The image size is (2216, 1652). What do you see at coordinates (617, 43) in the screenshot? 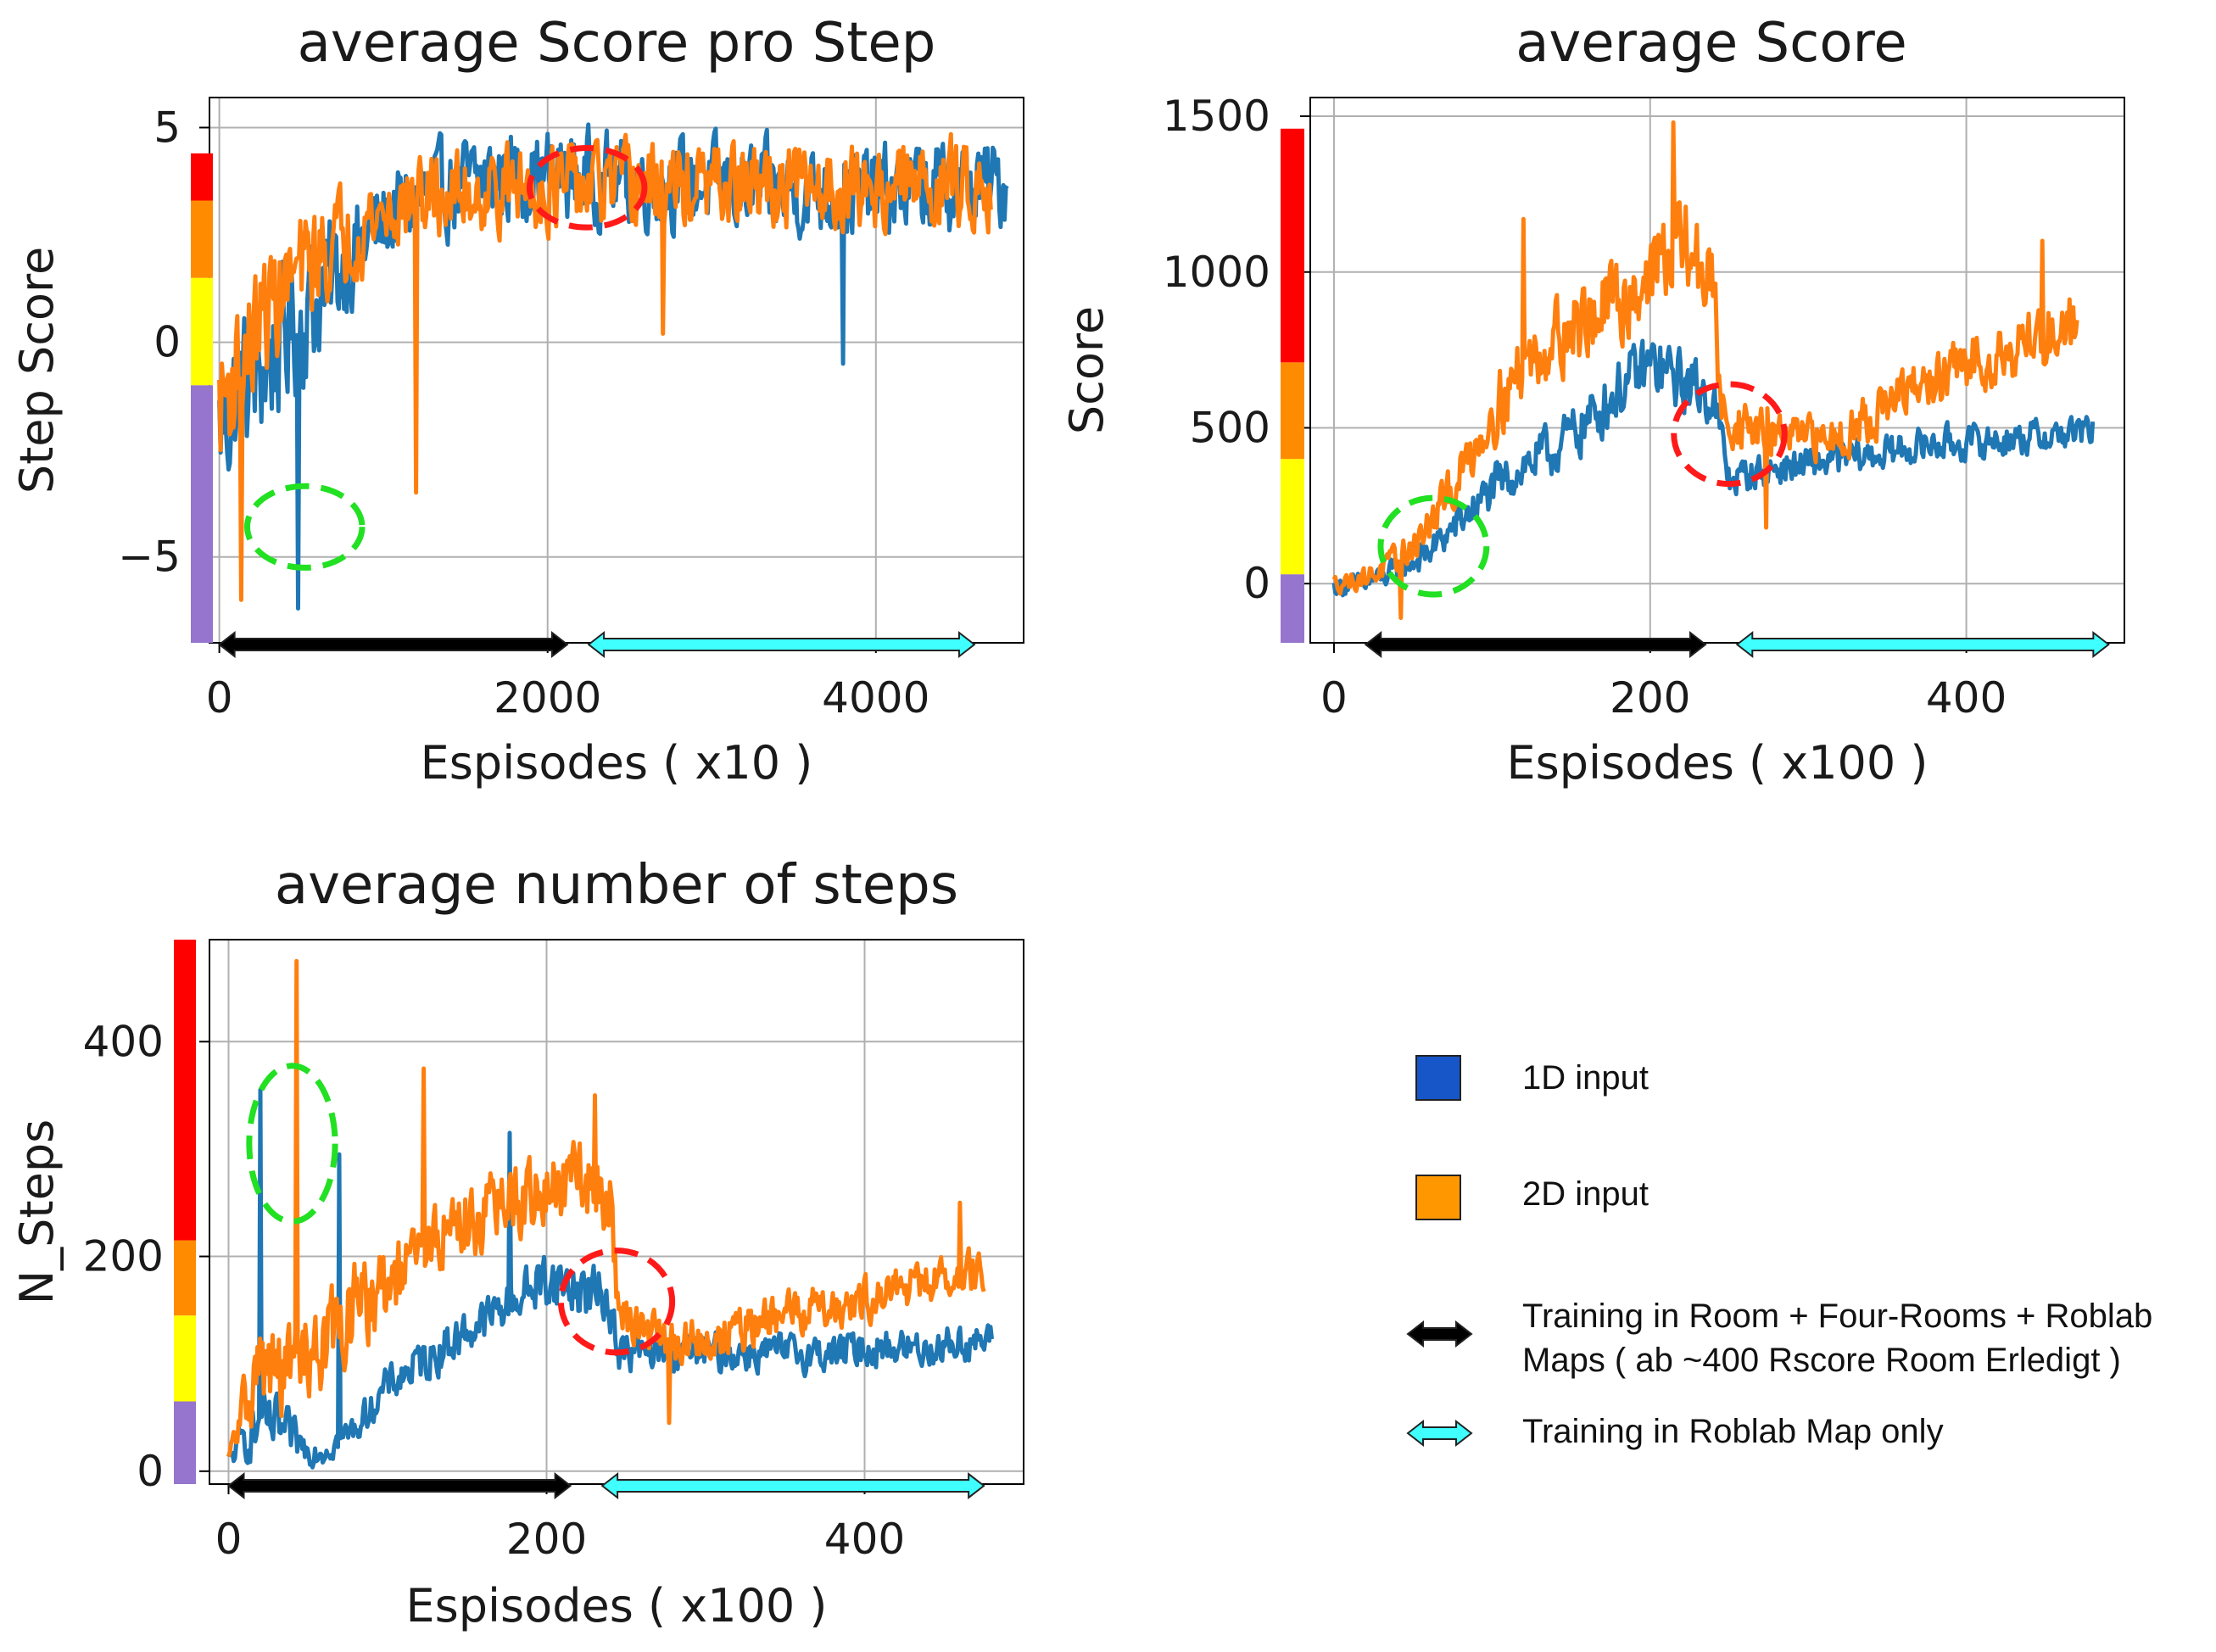
I see `chart-title: average Score pro Step` at bounding box center [617, 43].